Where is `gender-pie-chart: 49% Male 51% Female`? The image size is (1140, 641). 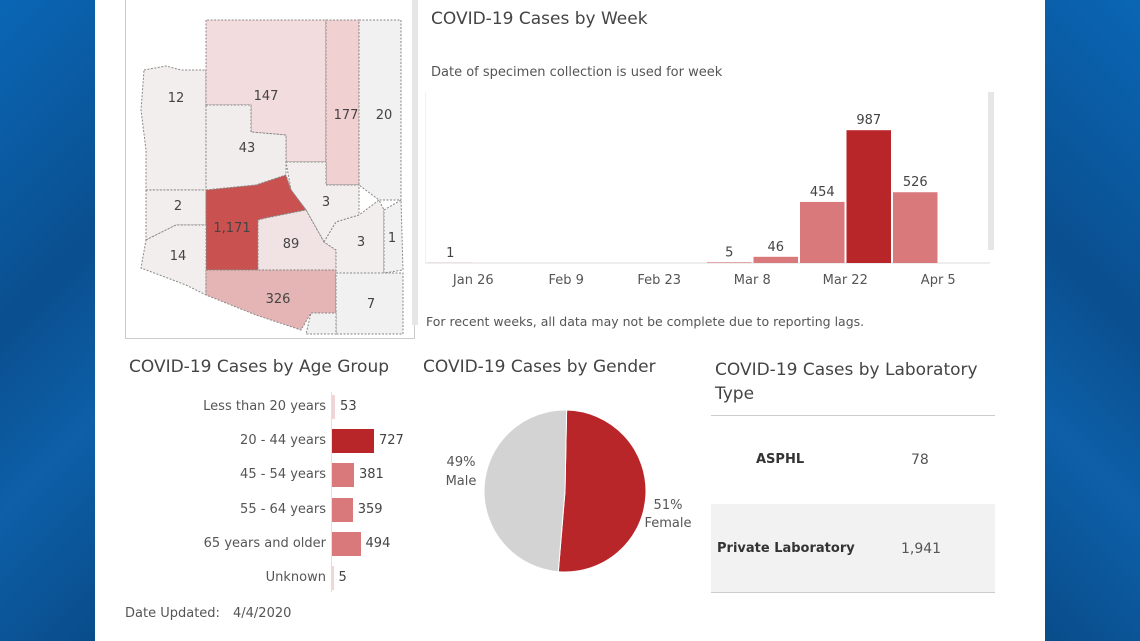
gender-pie-chart: 49% Male 51% Female is located at coordinates (569, 491).